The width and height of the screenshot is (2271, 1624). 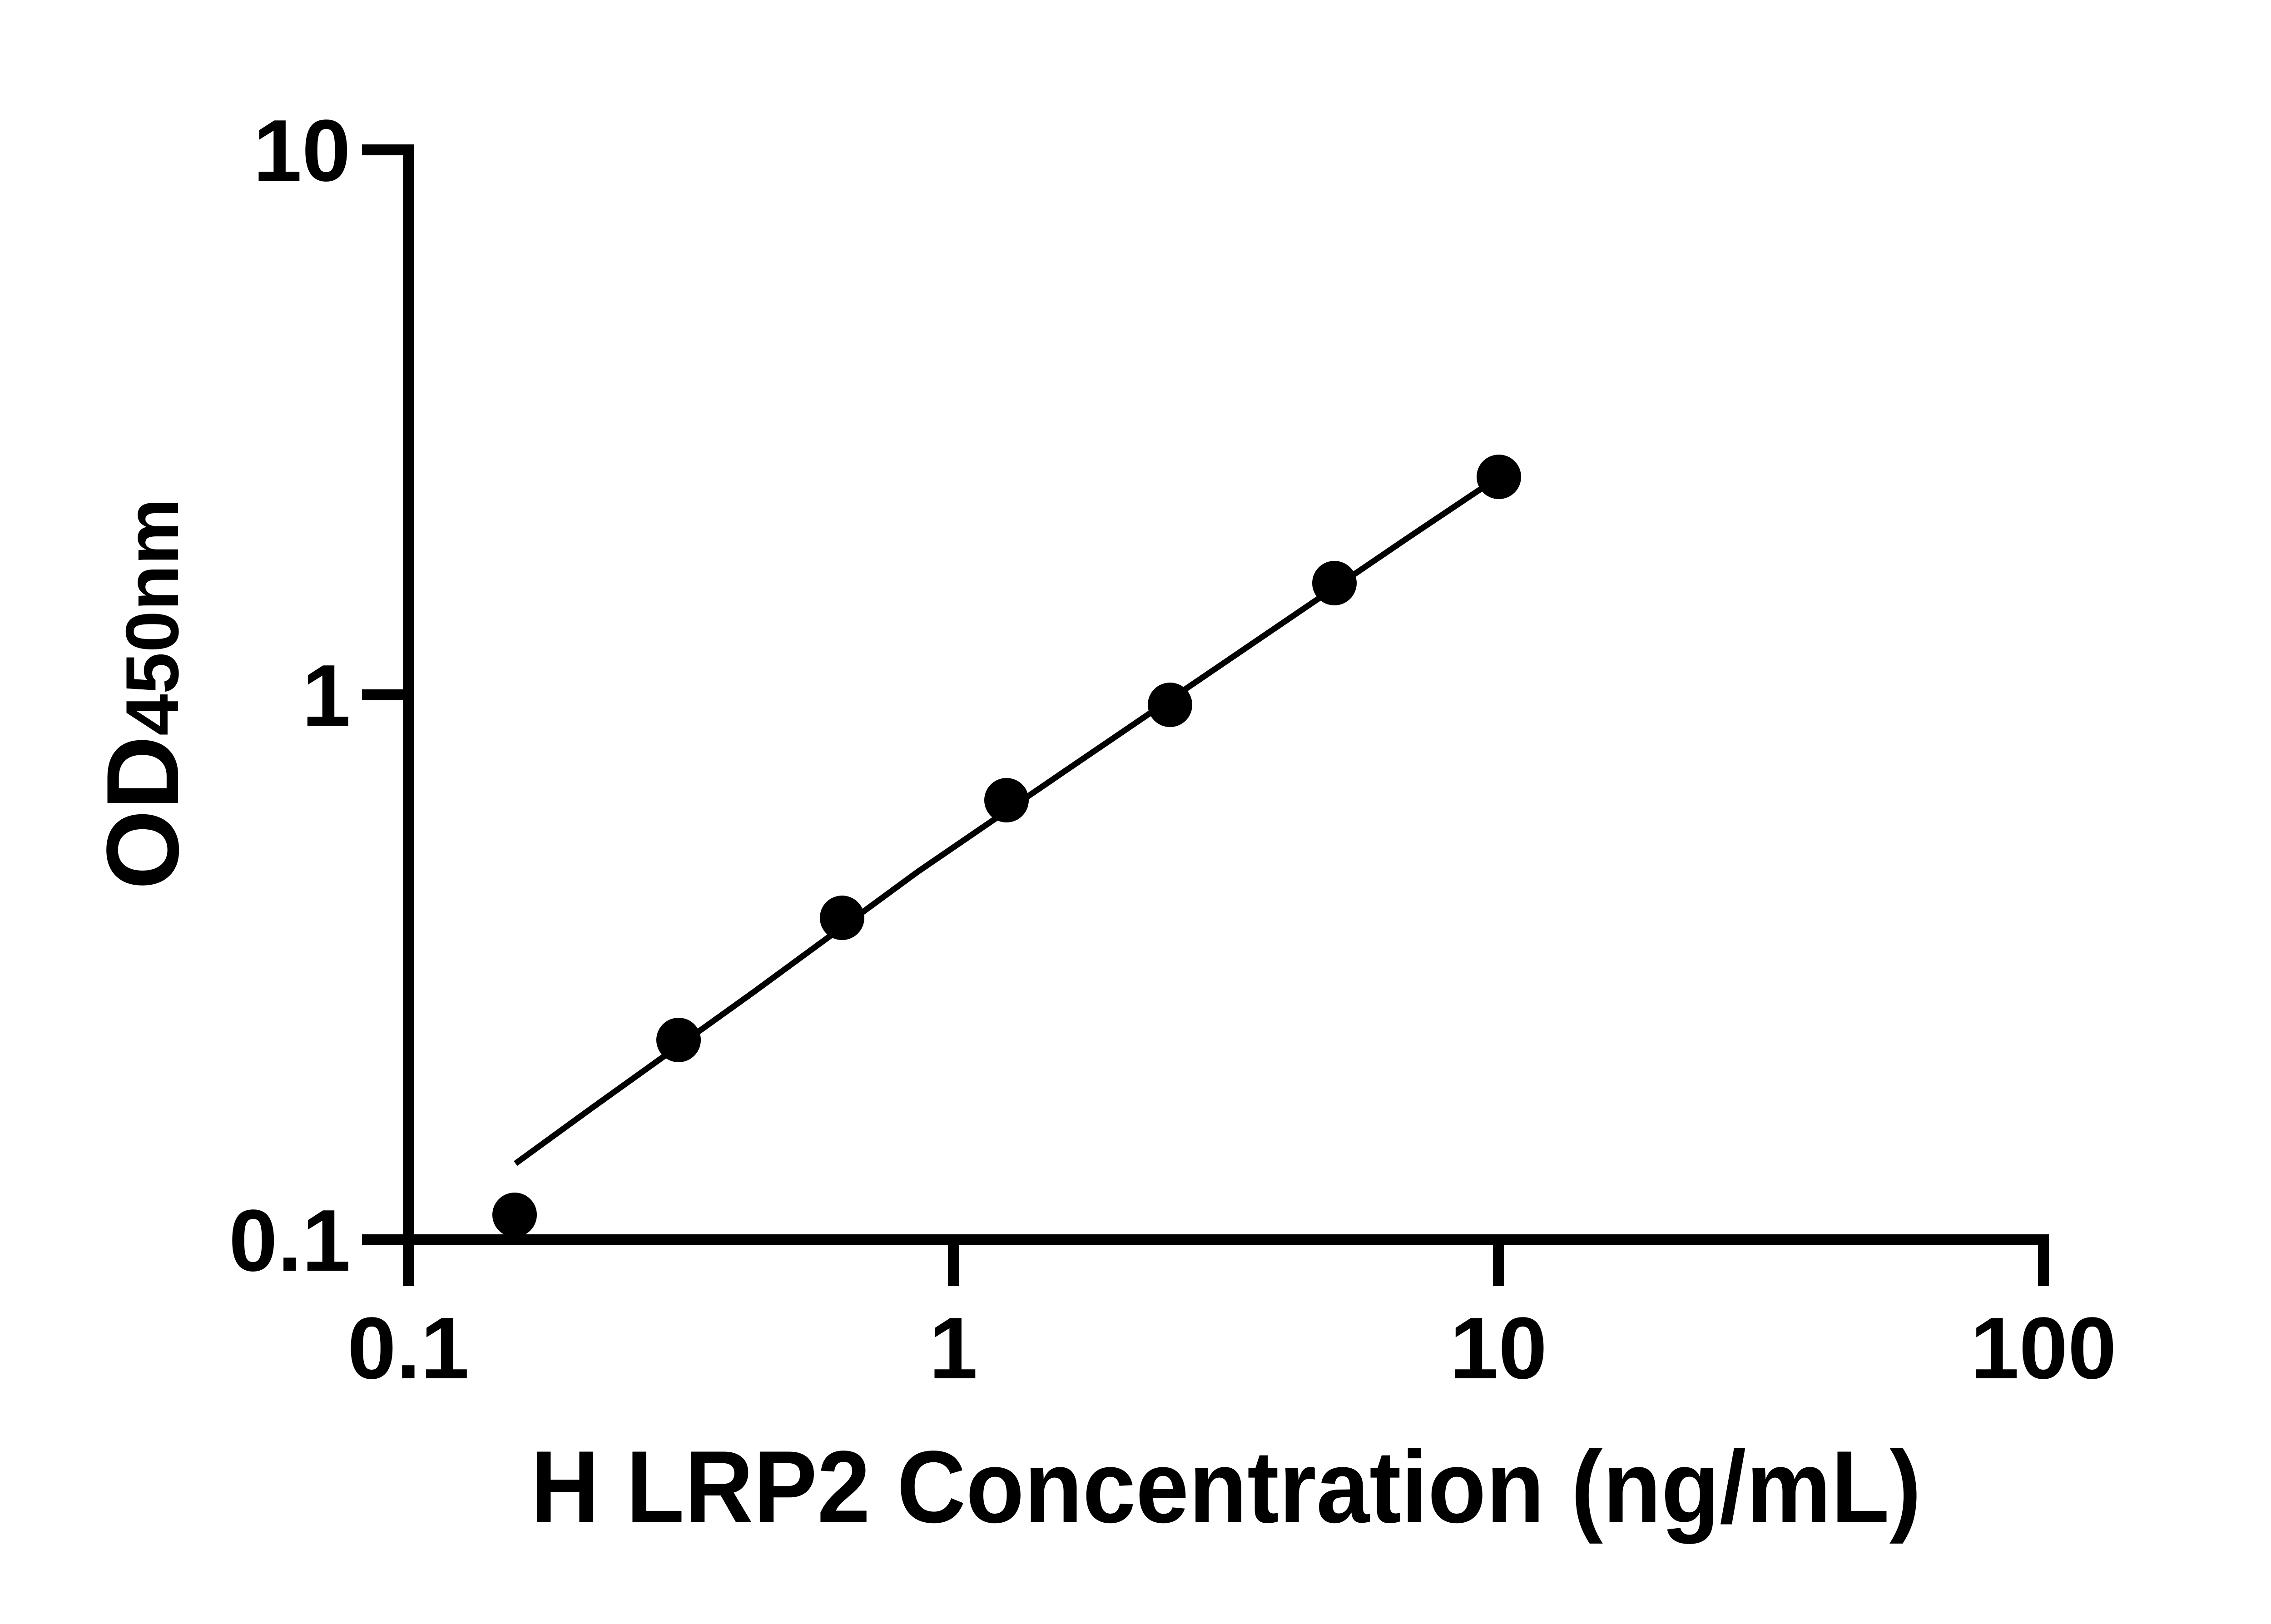 I want to click on svg-text: 100, so click(x=2043, y=1348).